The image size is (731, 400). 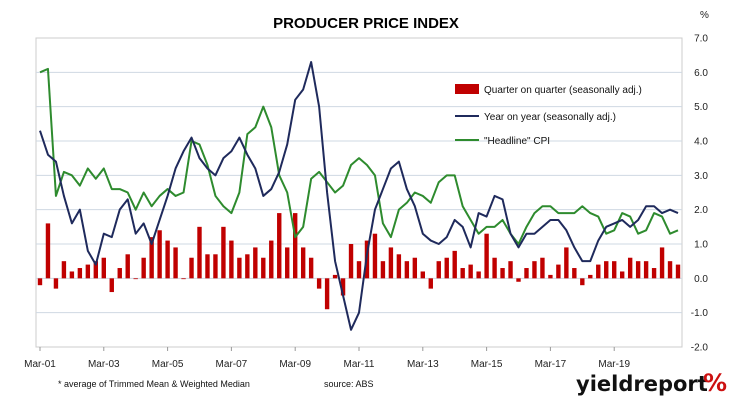 I want to click on y-tick-label: -2.0, so click(x=700, y=348).